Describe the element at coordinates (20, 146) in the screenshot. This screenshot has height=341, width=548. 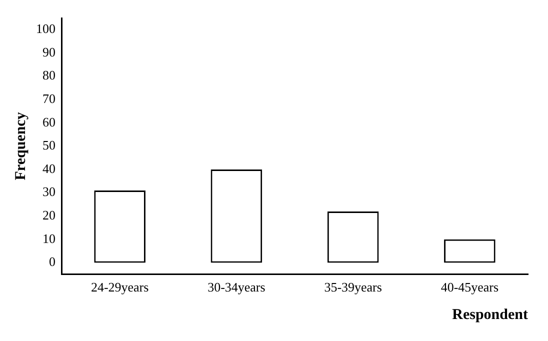
I see `y-axis-title: Frequency` at that location.